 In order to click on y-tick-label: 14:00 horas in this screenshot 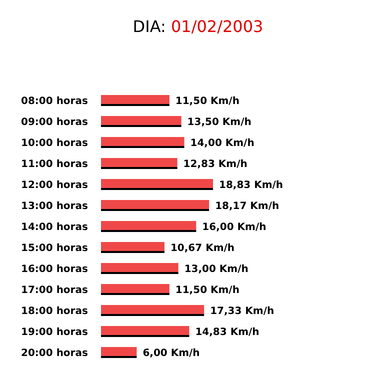, I will do `click(54, 227)`.